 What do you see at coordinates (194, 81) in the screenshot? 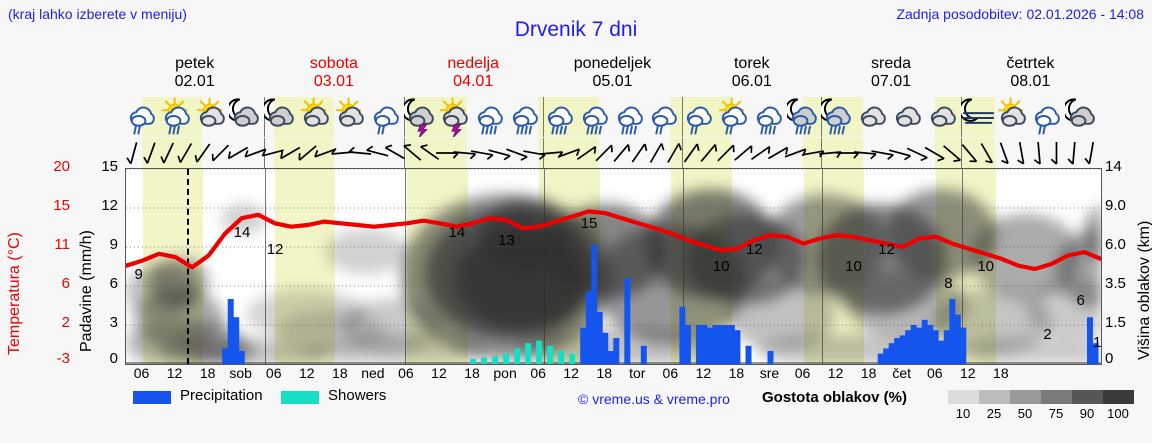
I see `day-date: 02.01` at bounding box center [194, 81].